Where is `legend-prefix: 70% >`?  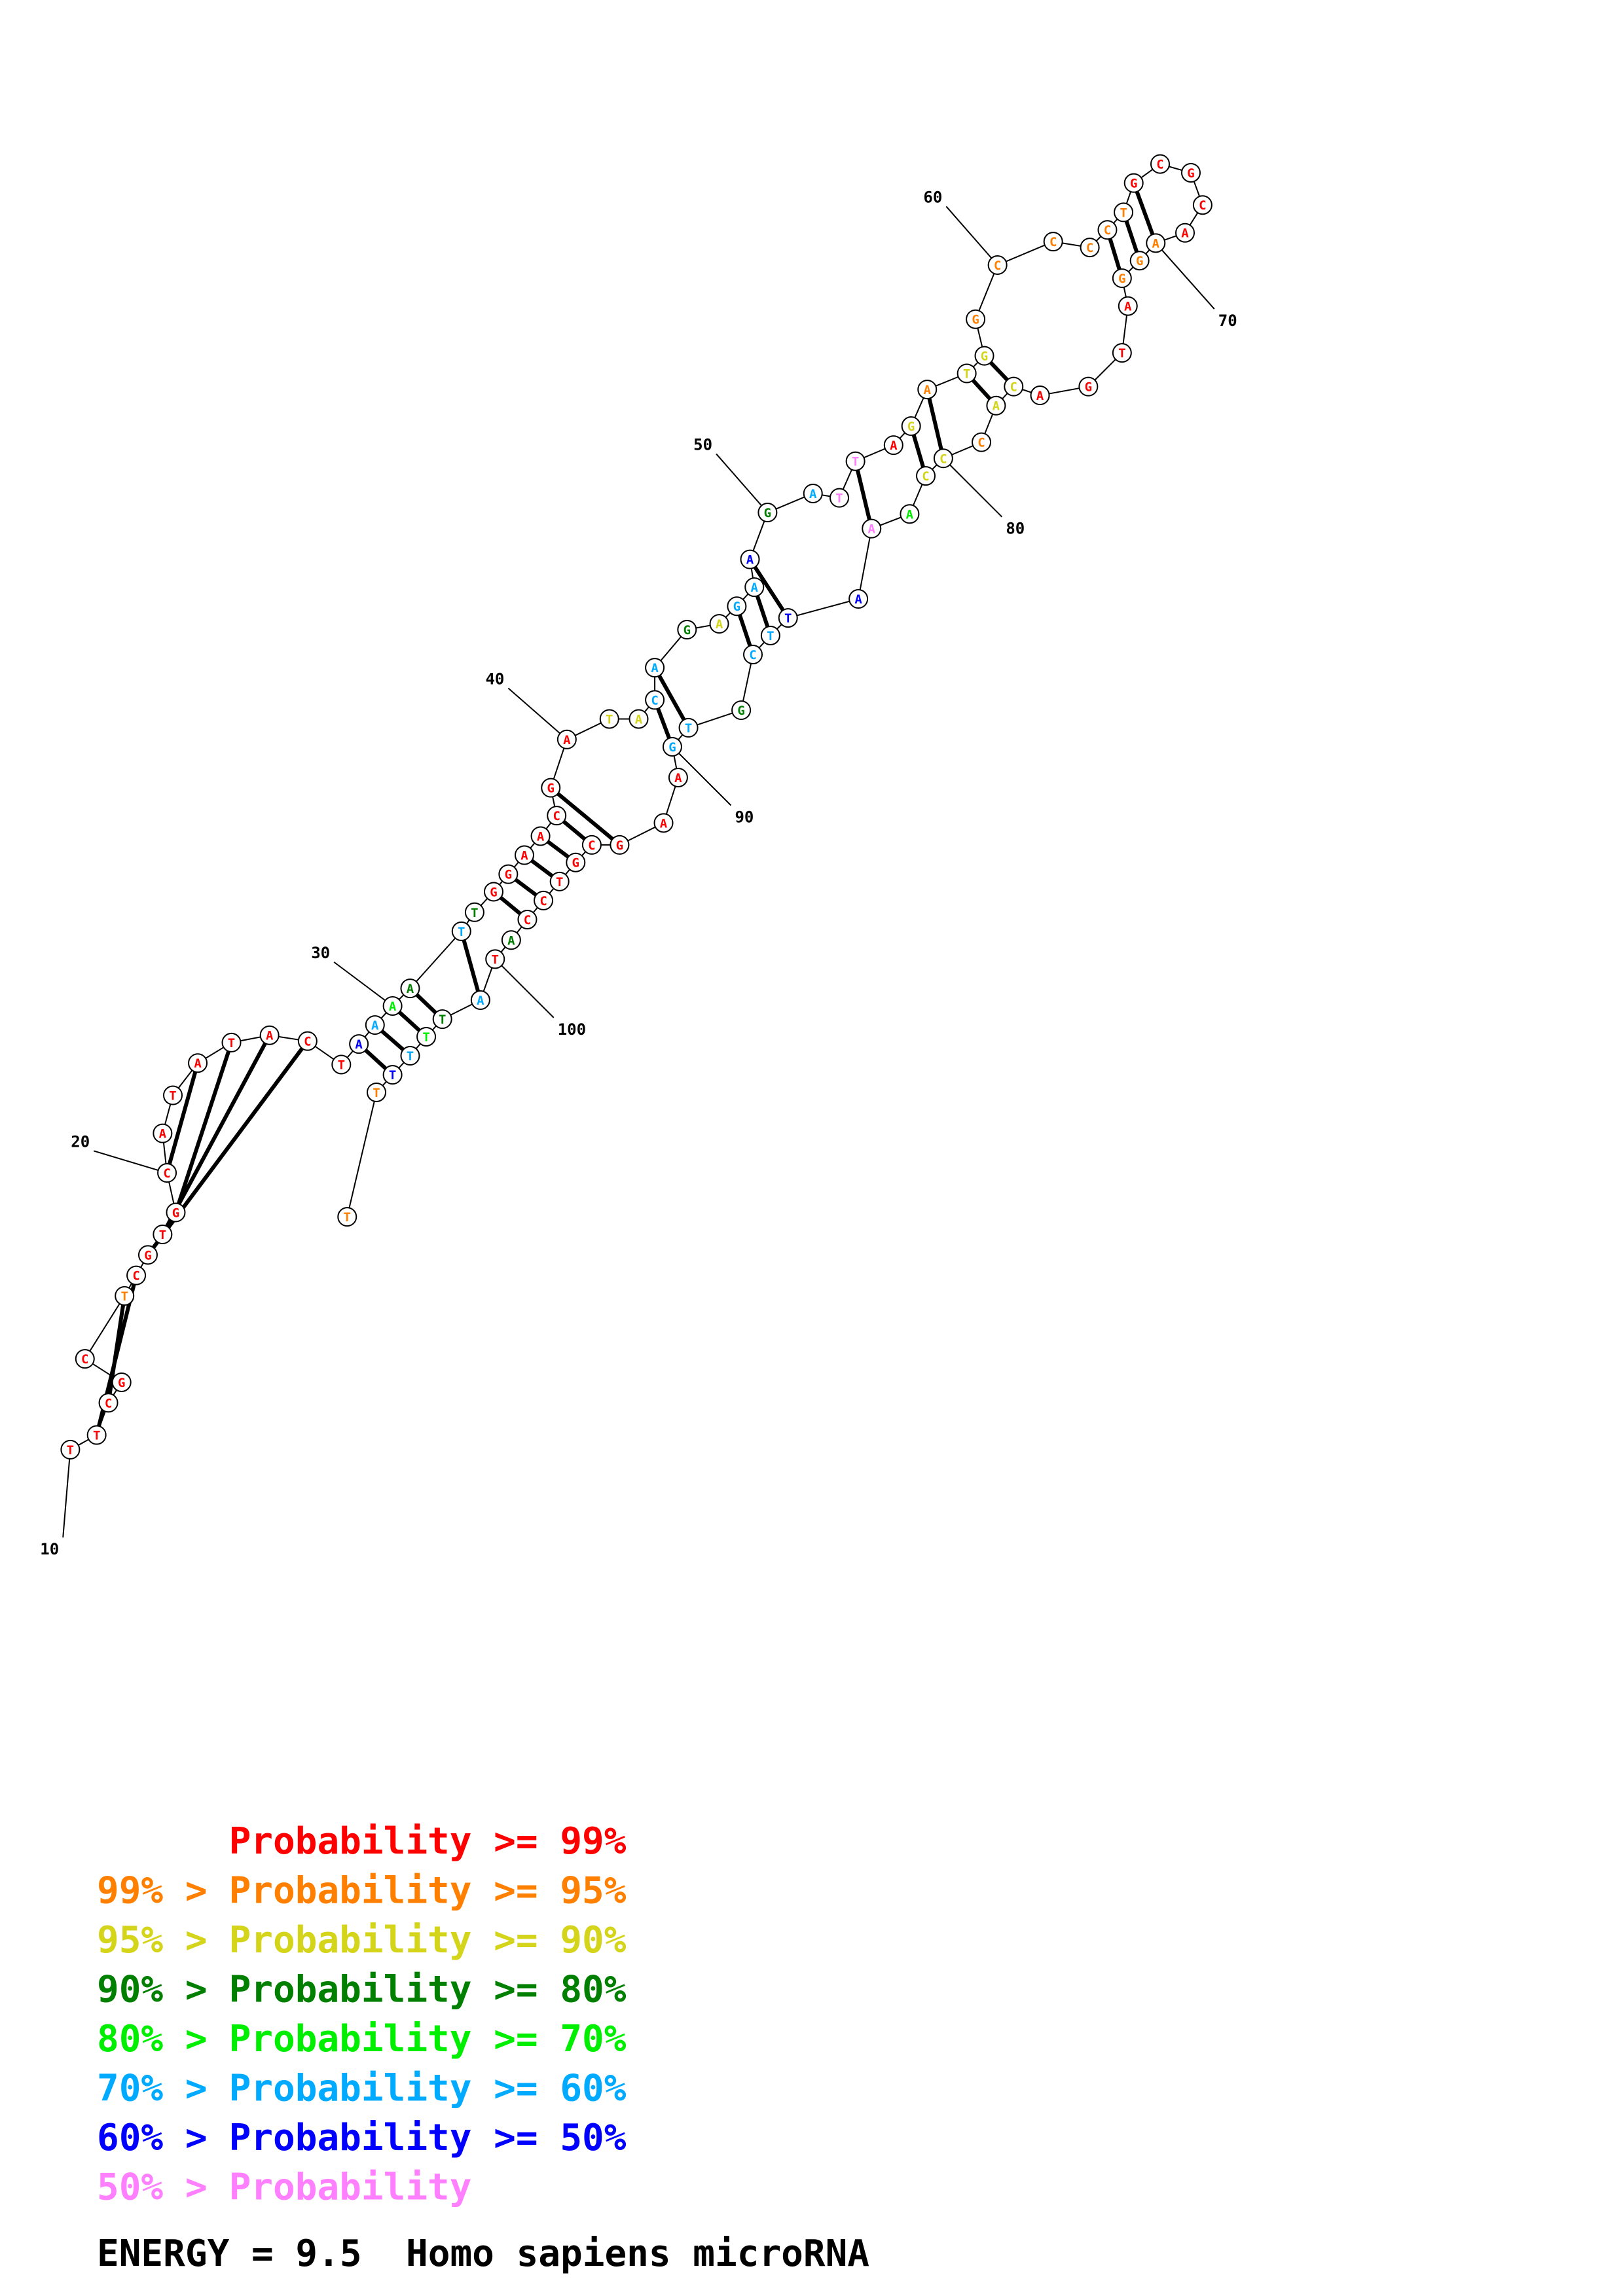
legend-prefix: 70% > is located at coordinates (163, 2089).